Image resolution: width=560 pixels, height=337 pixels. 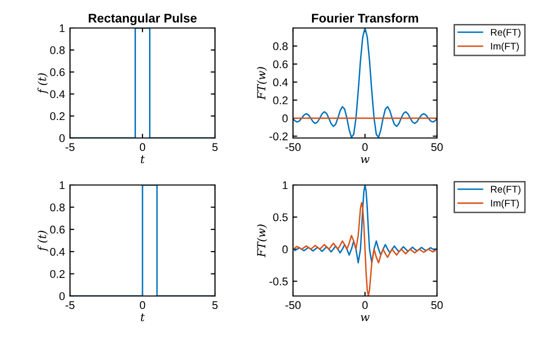 What do you see at coordinates (365, 18) in the screenshot?
I see `chart-title: Fourier Transform` at bounding box center [365, 18].